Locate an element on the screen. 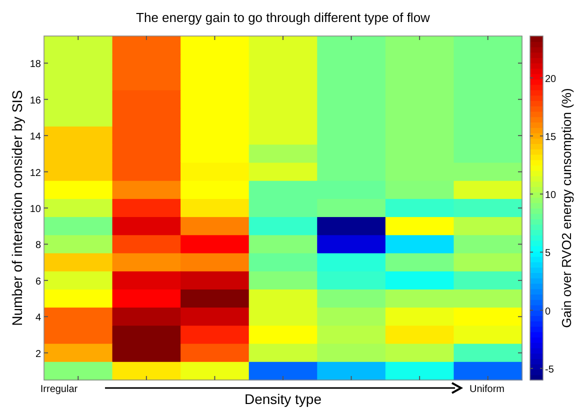  y-tick-label: 18 is located at coordinates (36, 64).